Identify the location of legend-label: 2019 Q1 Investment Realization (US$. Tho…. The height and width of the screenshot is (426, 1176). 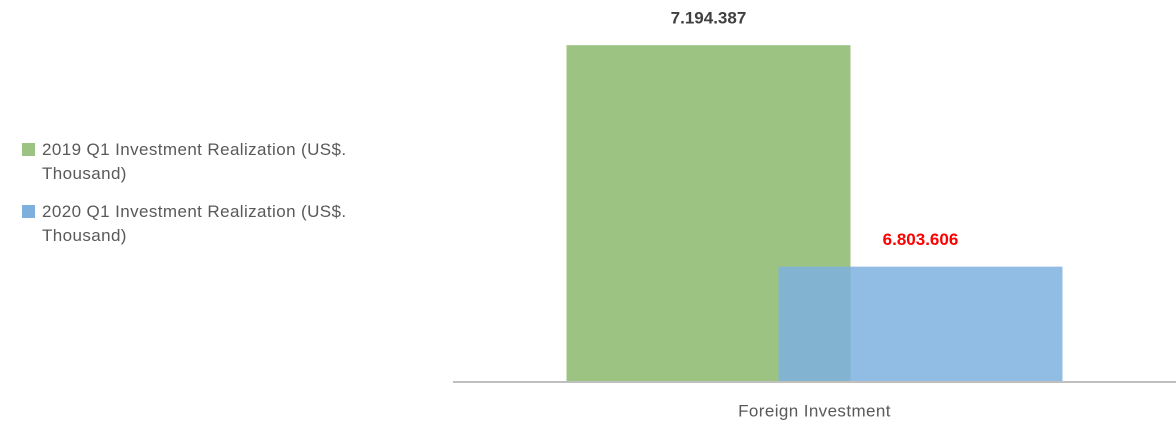
(194, 161).